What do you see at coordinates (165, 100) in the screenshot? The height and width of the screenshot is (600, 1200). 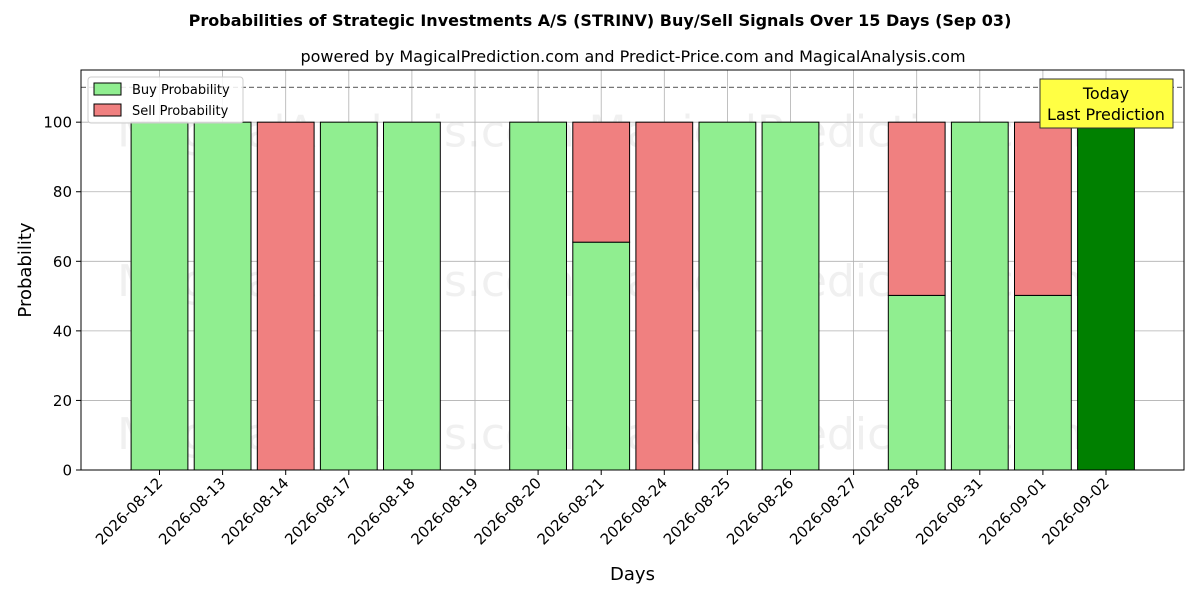 I see `legend-box` at bounding box center [165, 100].